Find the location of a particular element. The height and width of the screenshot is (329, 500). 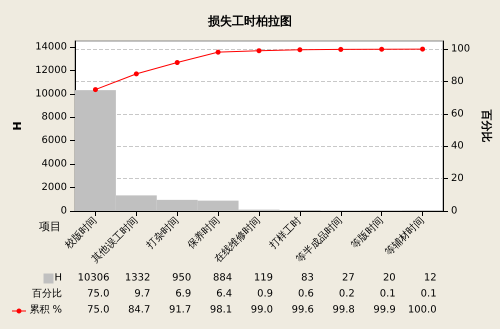

y2-axis-title: 百分比 is located at coordinates (486, 125).